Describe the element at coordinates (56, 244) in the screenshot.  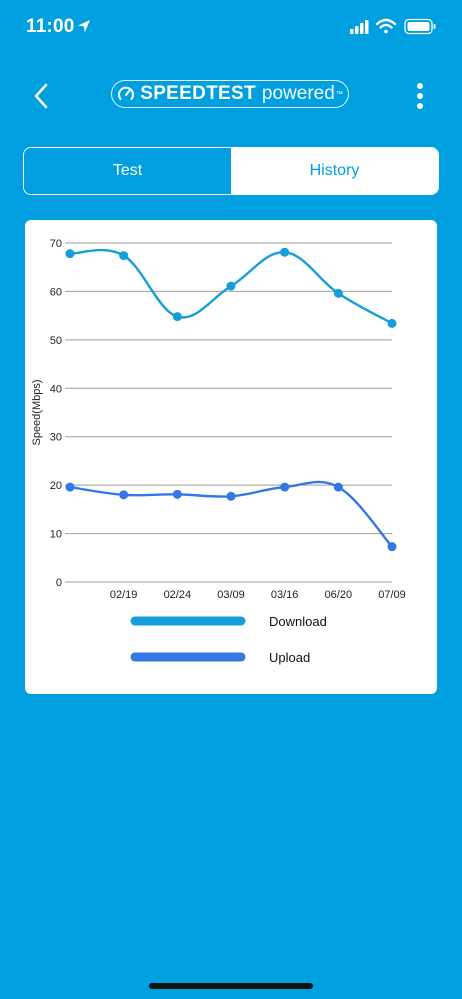
I see `y-tick-label: 70` at that location.